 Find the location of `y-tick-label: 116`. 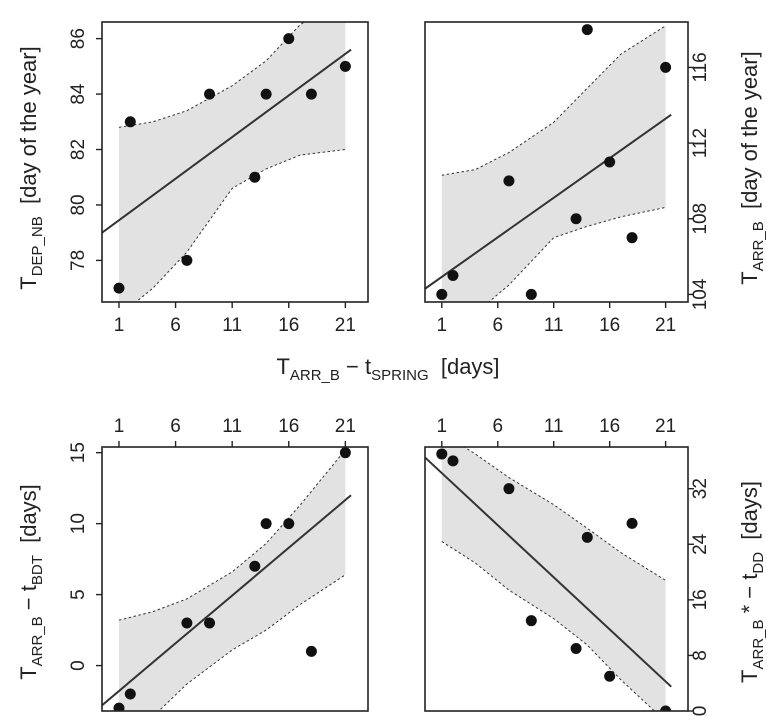

y-tick-label: 116 is located at coordinates (700, 67).